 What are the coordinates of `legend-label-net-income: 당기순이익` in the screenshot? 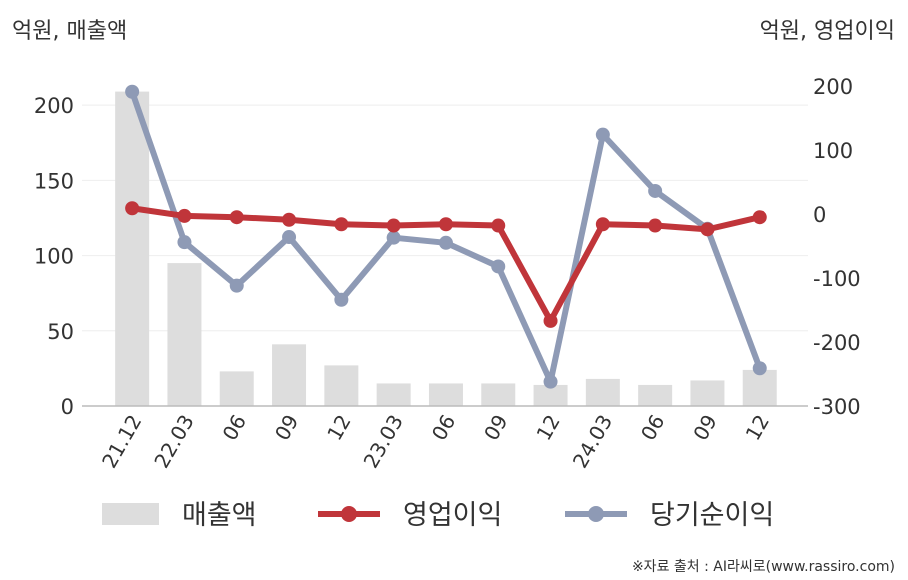 It's located at (712, 515).